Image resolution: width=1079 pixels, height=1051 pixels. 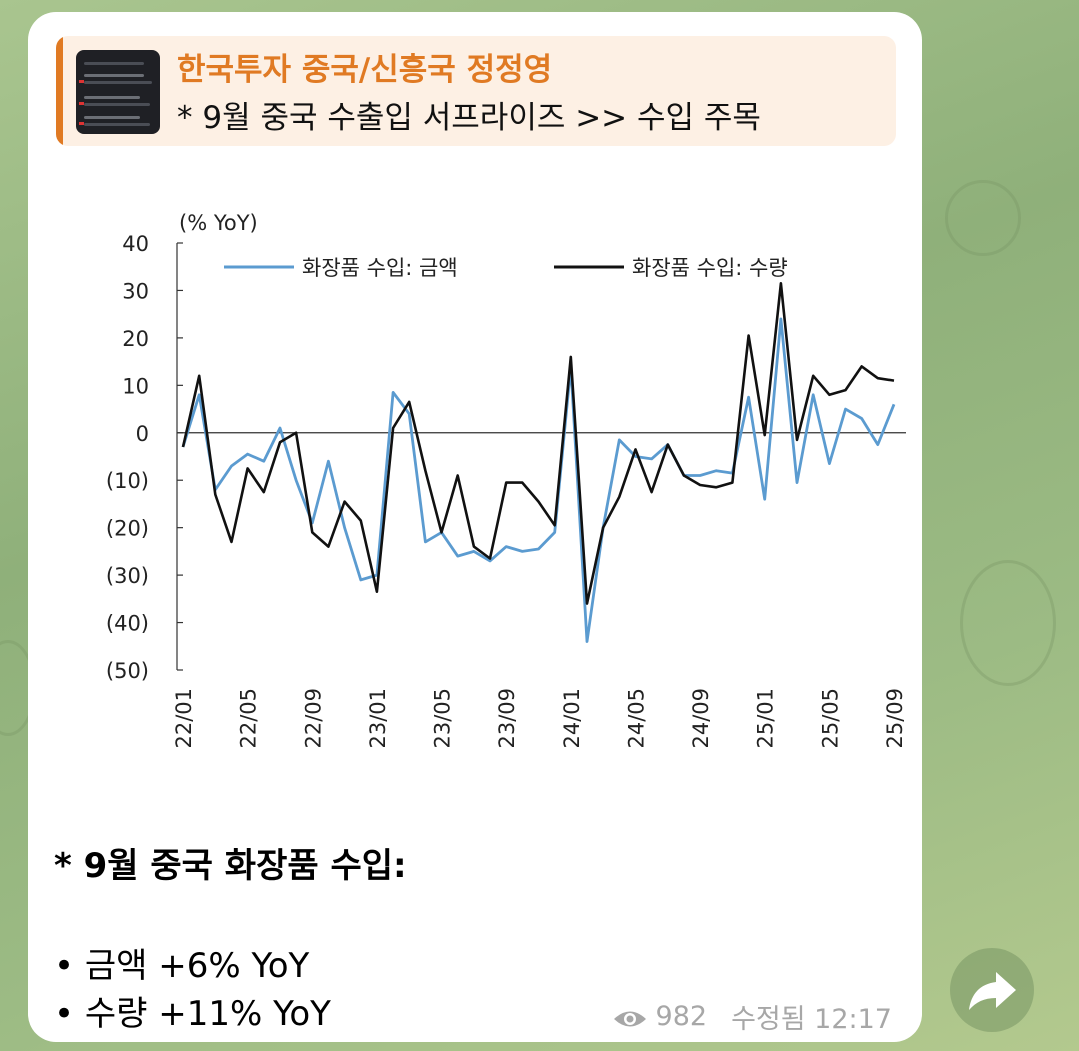 What do you see at coordinates (135, 386) in the screenshot?
I see `y-tick-label: 10` at bounding box center [135, 386].